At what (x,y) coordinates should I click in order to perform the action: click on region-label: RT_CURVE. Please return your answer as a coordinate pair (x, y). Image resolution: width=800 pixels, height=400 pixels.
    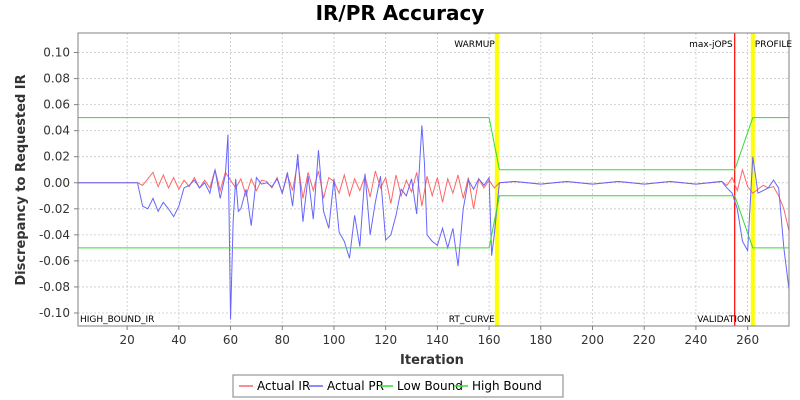
    Looking at the image, I should click on (472, 320).